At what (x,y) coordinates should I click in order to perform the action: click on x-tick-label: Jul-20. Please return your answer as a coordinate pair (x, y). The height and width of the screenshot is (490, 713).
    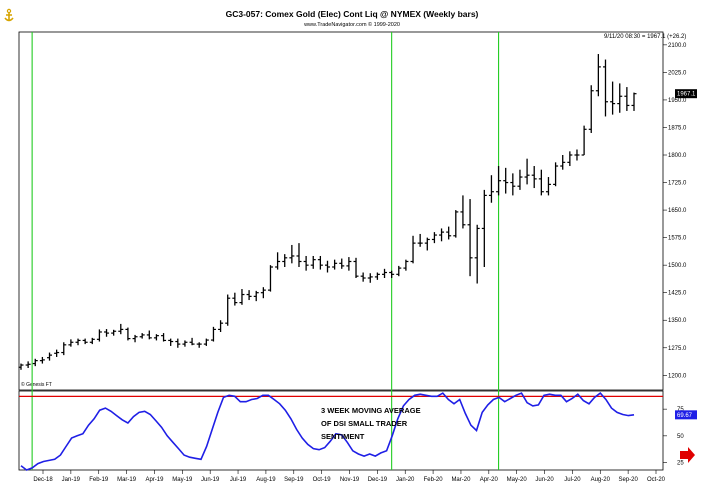
    Looking at the image, I should click on (572, 480).